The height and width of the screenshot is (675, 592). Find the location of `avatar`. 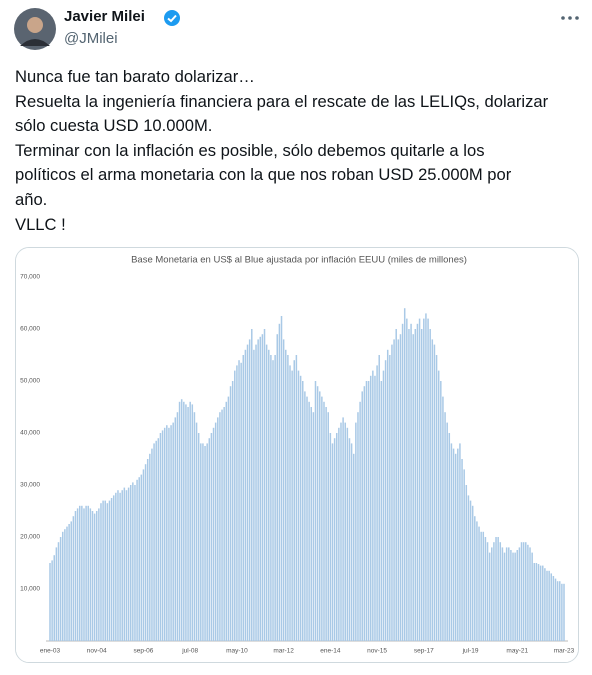

avatar is located at coordinates (35, 29).